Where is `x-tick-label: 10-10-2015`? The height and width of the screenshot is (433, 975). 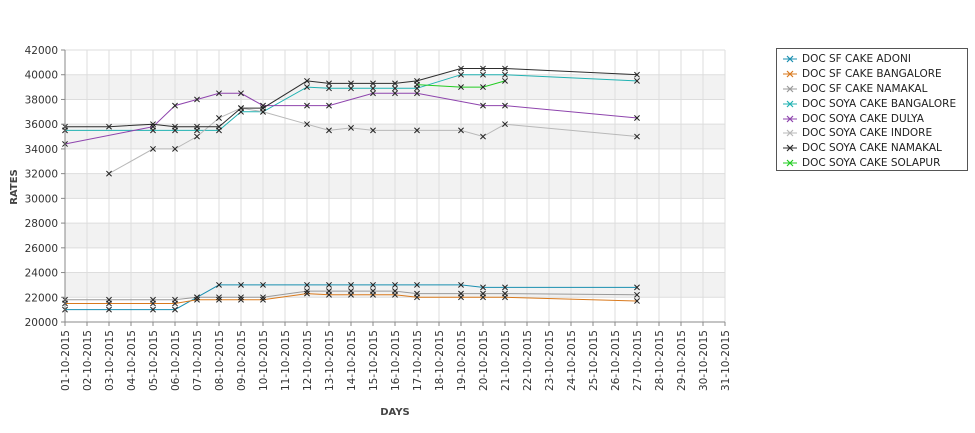
x-tick-label: 10-10-2015 is located at coordinates (264, 360).